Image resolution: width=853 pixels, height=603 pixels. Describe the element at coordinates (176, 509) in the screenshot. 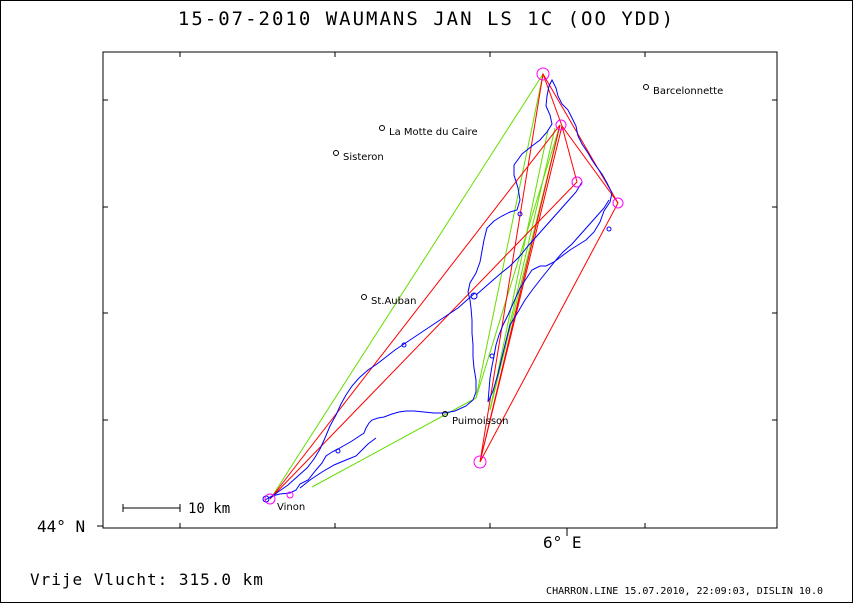

I see `scale-bar: 10 km` at that location.